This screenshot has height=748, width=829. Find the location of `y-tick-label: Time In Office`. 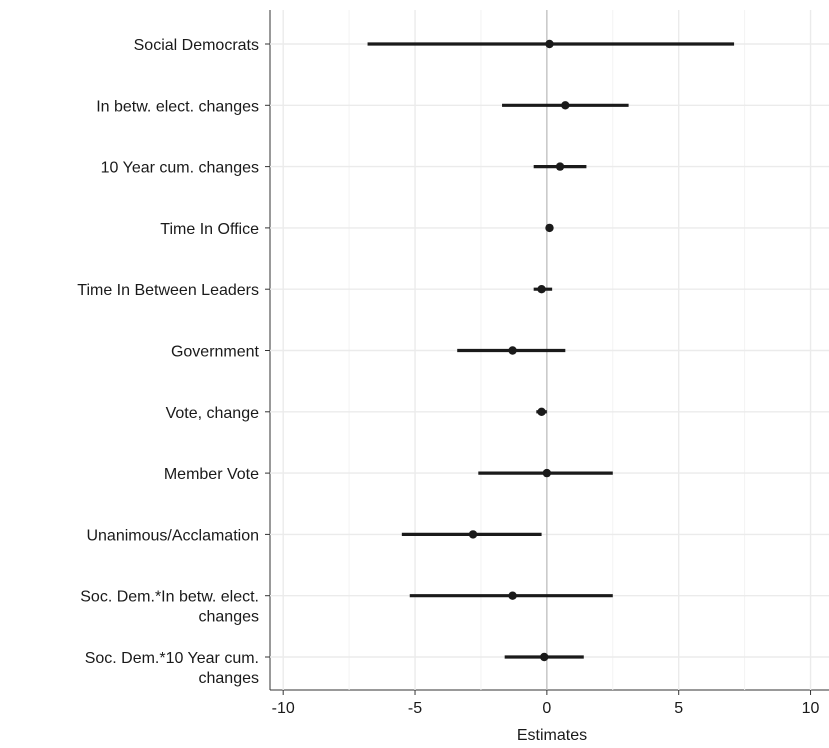

y-tick-label: Time In Office is located at coordinates (209, 229).